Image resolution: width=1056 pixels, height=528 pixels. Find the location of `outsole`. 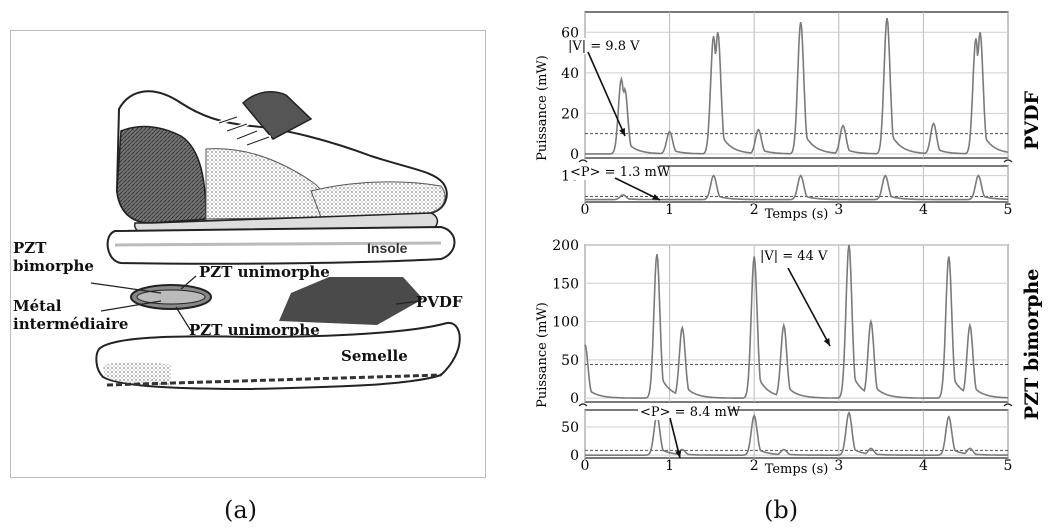

outsole is located at coordinates (278, 356).